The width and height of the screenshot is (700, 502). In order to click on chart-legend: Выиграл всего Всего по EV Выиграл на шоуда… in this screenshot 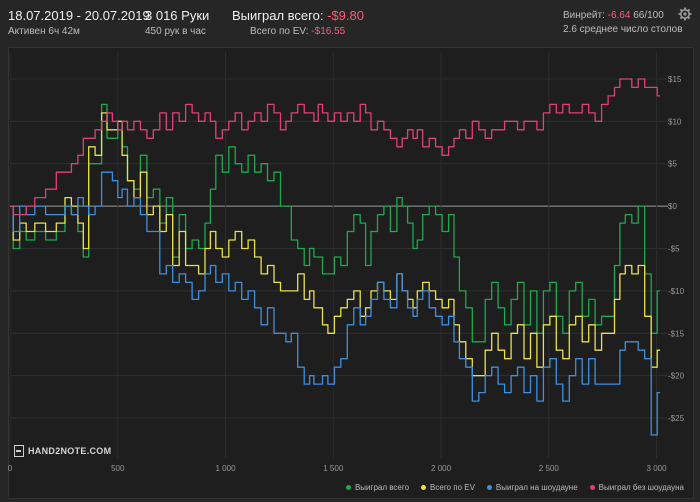, I will do `click(514, 487)`.